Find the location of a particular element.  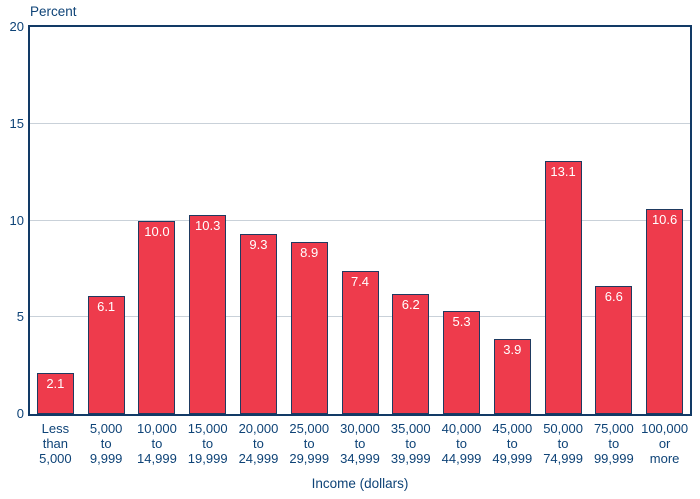

bar: 13.1 is located at coordinates (563, 287).